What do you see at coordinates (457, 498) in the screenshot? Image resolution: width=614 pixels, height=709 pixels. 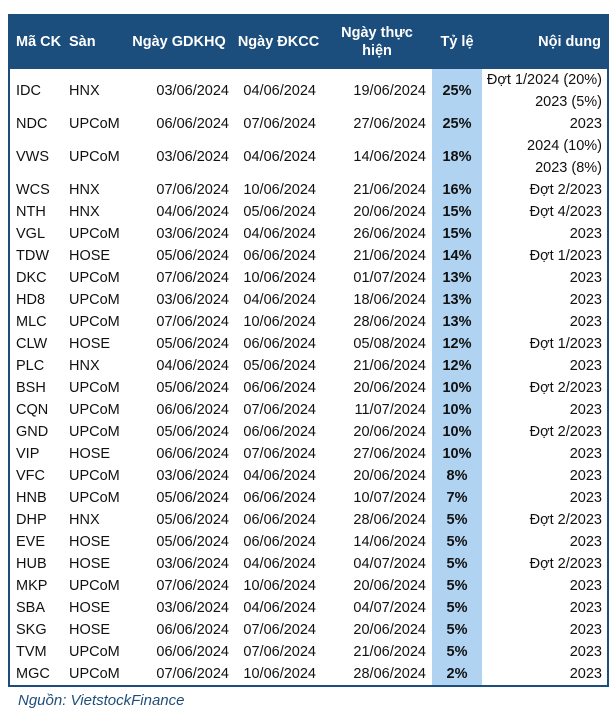 I see `cell-ty-le: 7%` at bounding box center [457, 498].